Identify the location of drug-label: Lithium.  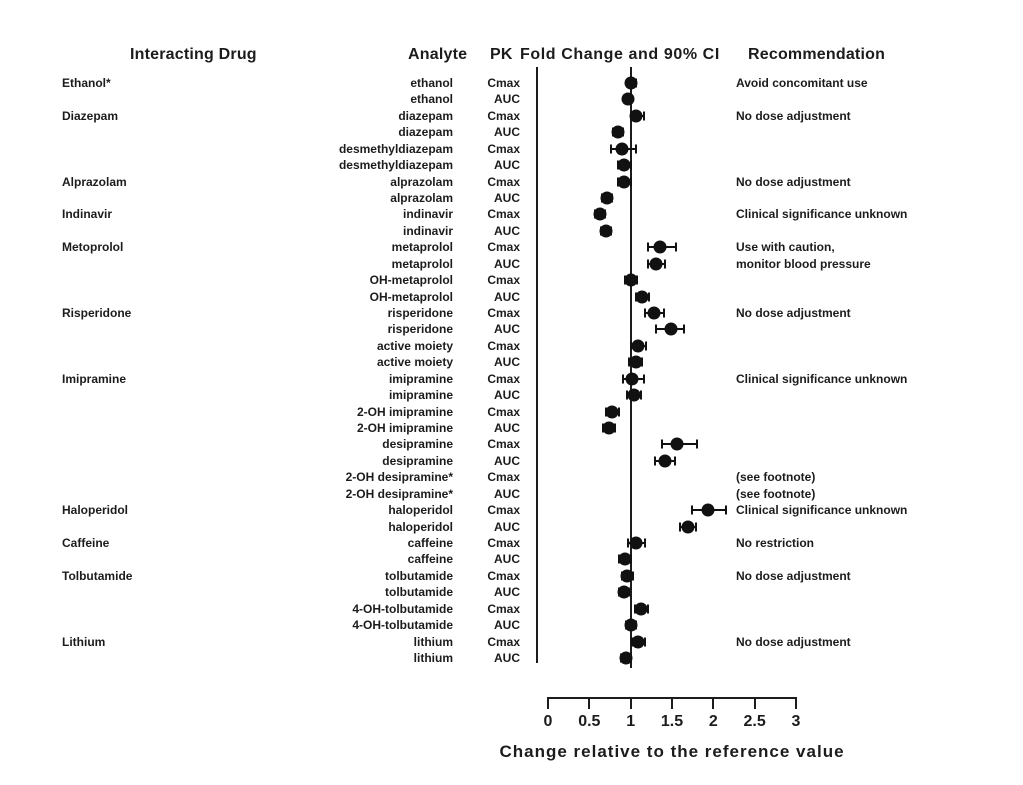
(84, 641).